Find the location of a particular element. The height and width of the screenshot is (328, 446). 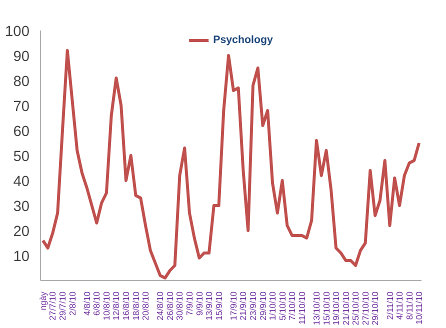

x-tick-label: 27/10/10 is located at coordinates (365, 308).